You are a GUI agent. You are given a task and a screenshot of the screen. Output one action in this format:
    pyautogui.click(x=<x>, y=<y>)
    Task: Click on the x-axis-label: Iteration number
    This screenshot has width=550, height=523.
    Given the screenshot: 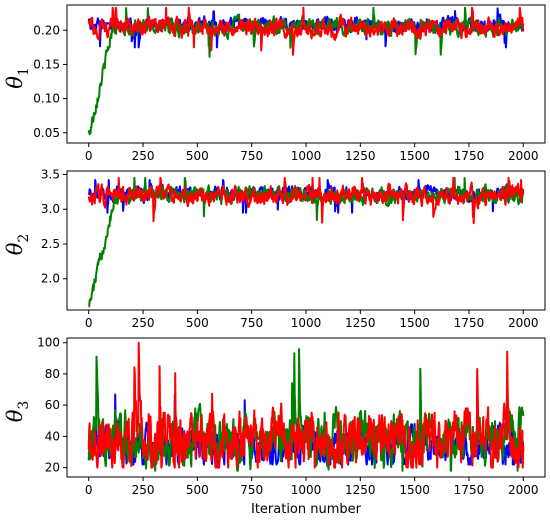 What is the action you would take?
    pyautogui.click(x=306, y=509)
    